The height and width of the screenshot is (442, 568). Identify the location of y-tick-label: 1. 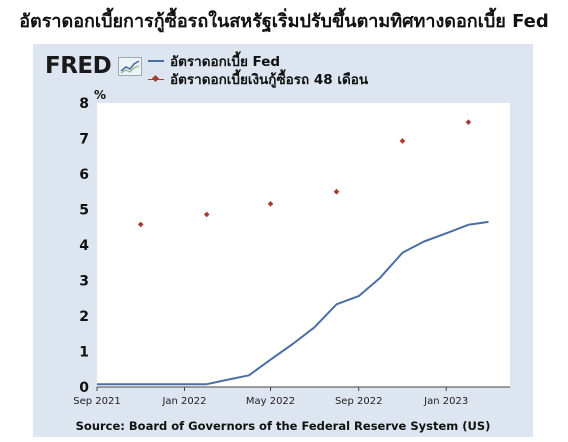
(84, 353).